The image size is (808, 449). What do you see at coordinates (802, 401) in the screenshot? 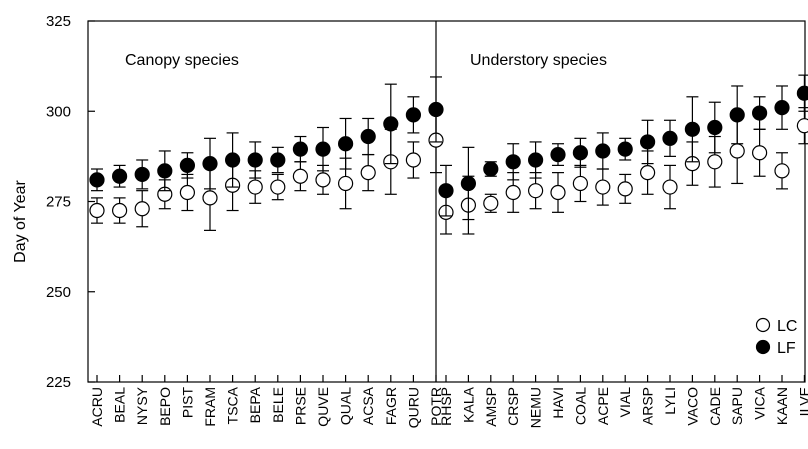
I see `x-tick-label: ILVE` at bounding box center [802, 401].